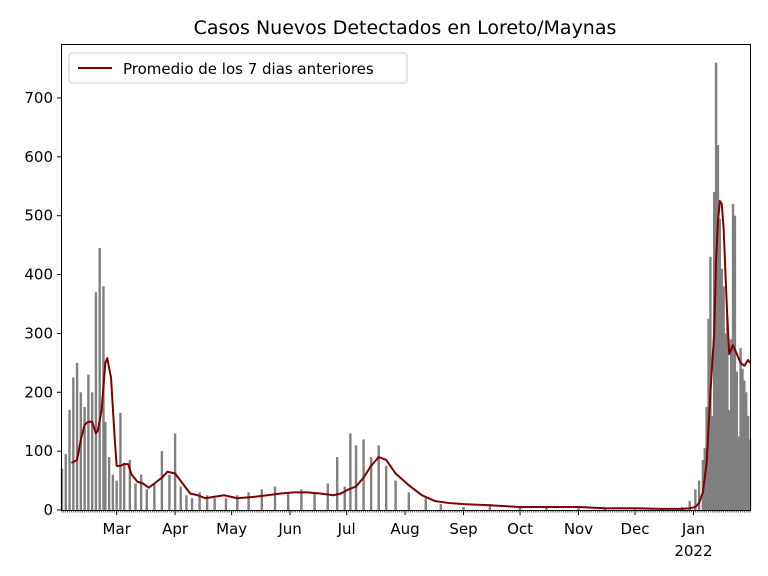 The width and height of the screenshot is (768, 576). I want to click on x-tick-label: Jul, so click(346, 529).